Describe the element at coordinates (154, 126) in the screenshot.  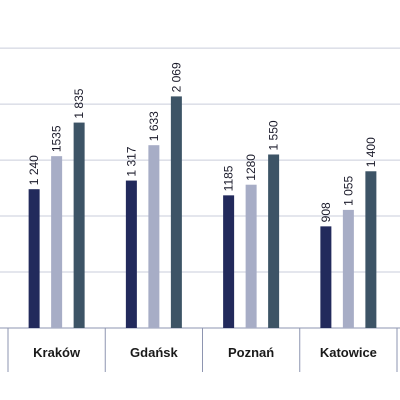
I see `value-label: 1 633` at that location.